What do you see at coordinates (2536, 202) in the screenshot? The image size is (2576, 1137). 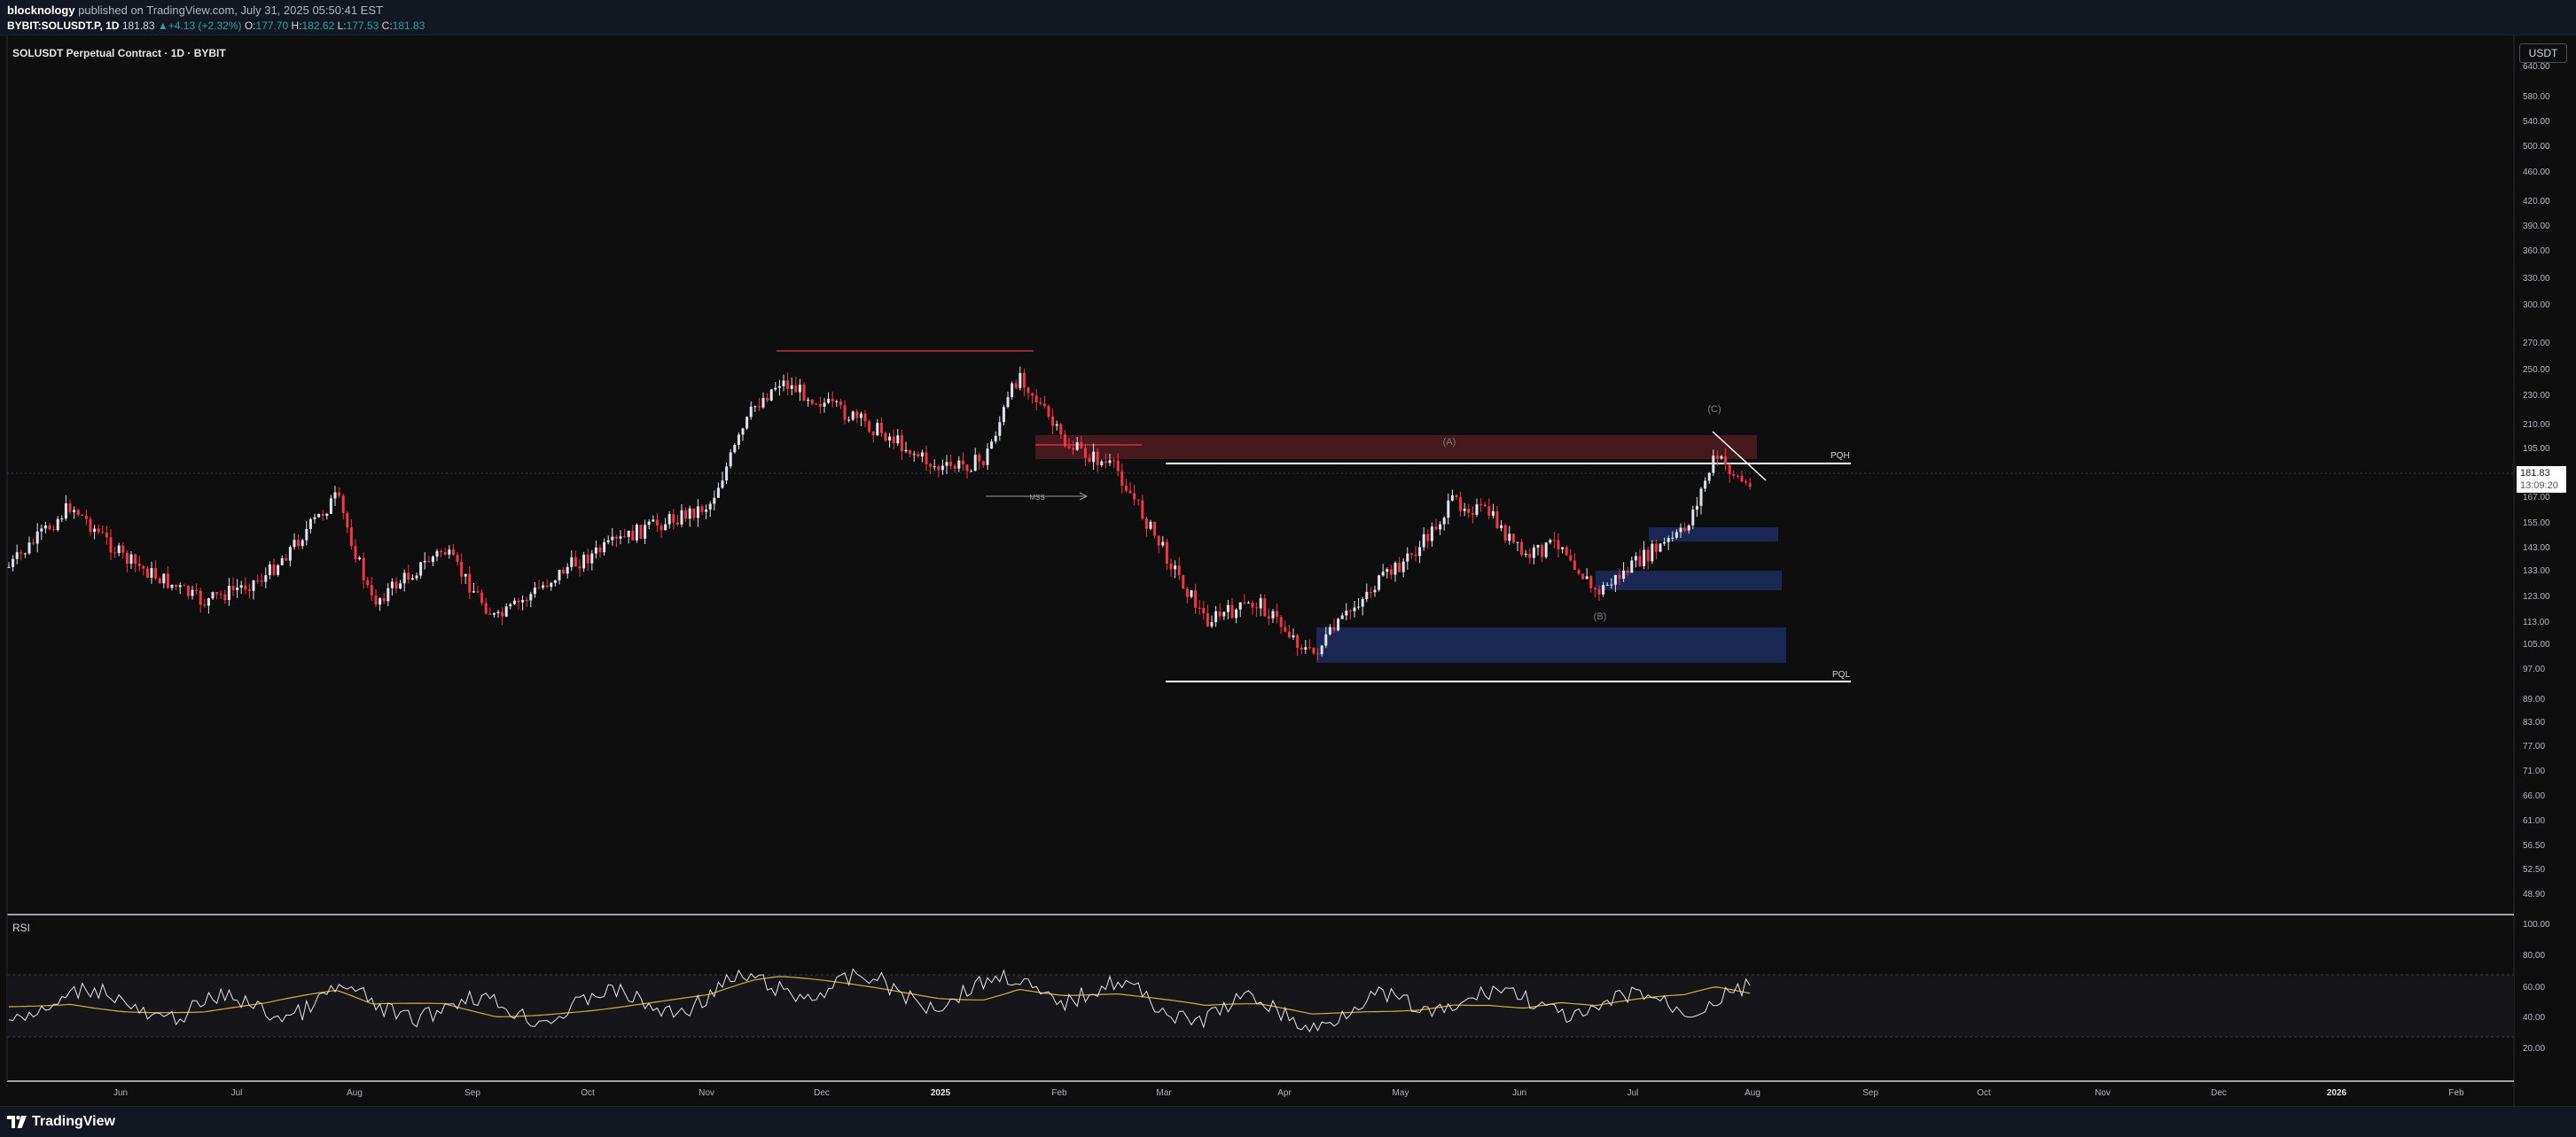 I see `price-axis-label: 420.00` at bounding box center [2536, 202].